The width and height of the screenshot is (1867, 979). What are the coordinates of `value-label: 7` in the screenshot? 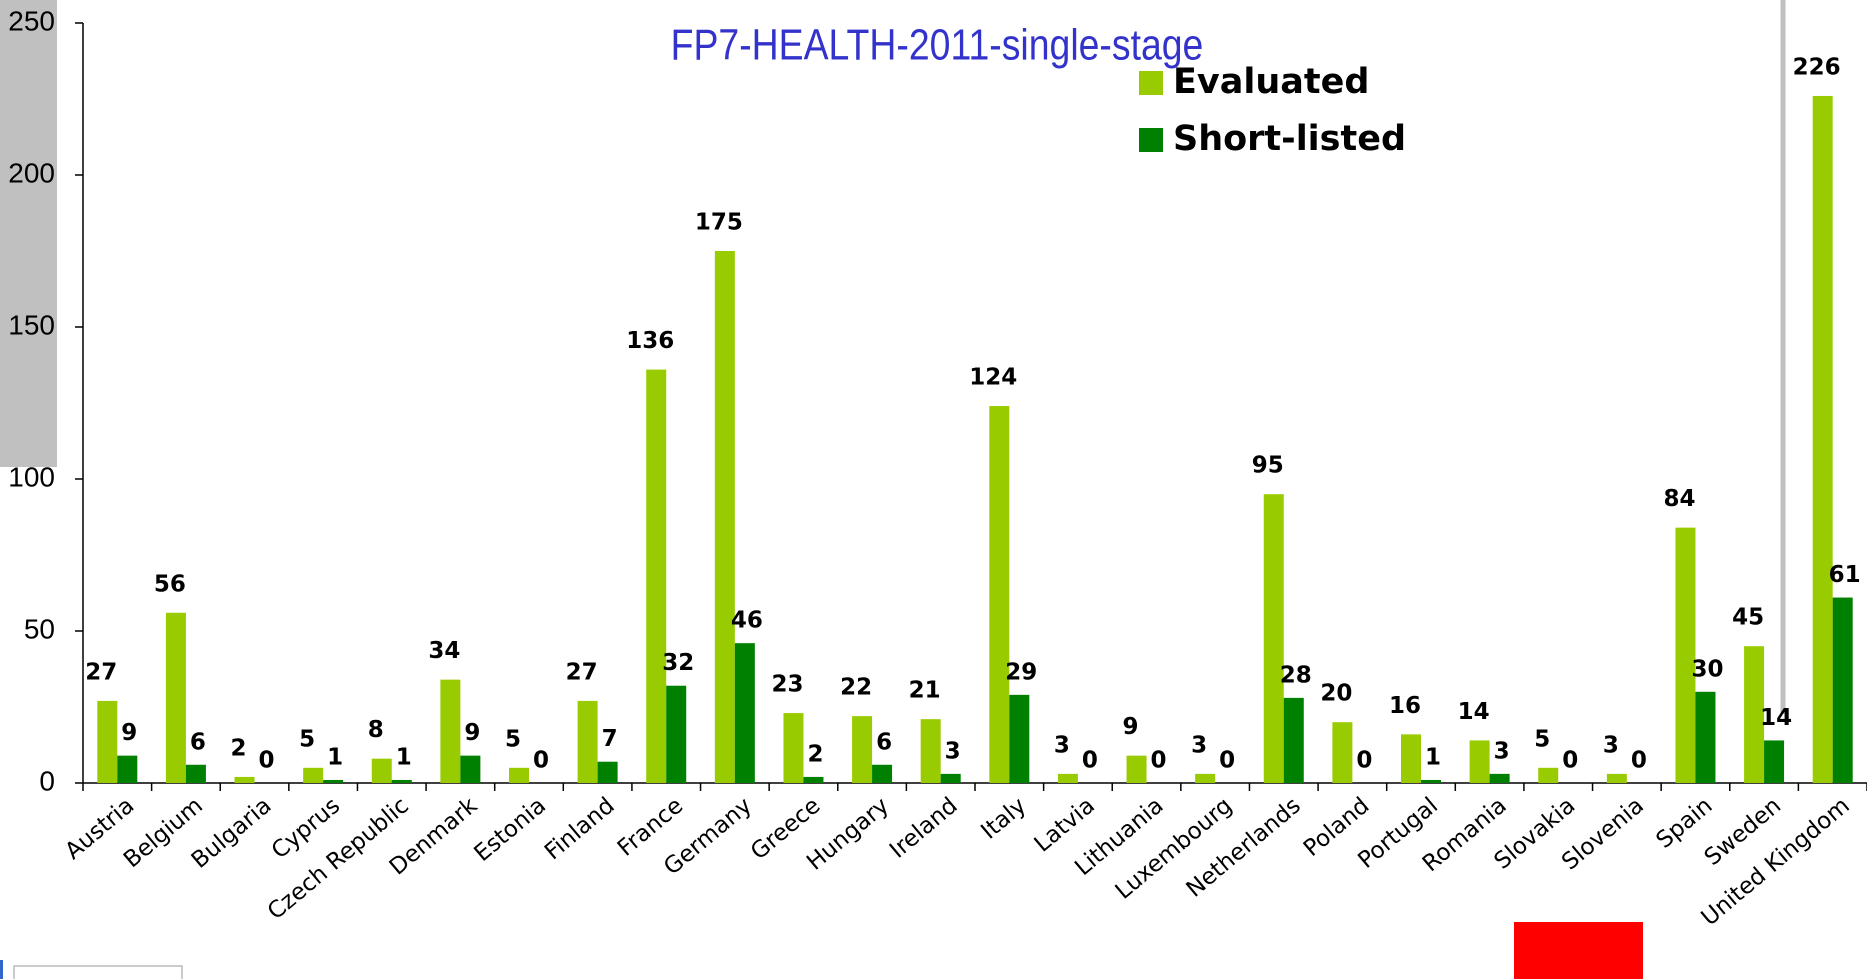 It's located at (610, 739).